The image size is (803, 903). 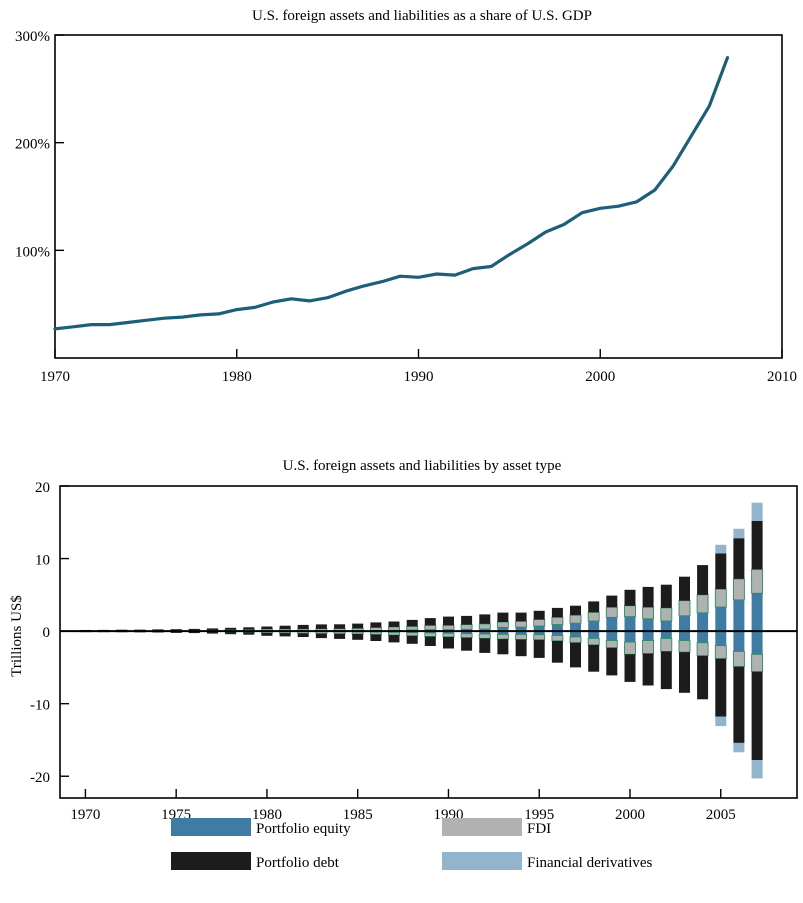 What do you see at coordinates (721, 549) in the screenshot?
I see `bar-assets-financial-derivatives` at bounding box center [721, 549].